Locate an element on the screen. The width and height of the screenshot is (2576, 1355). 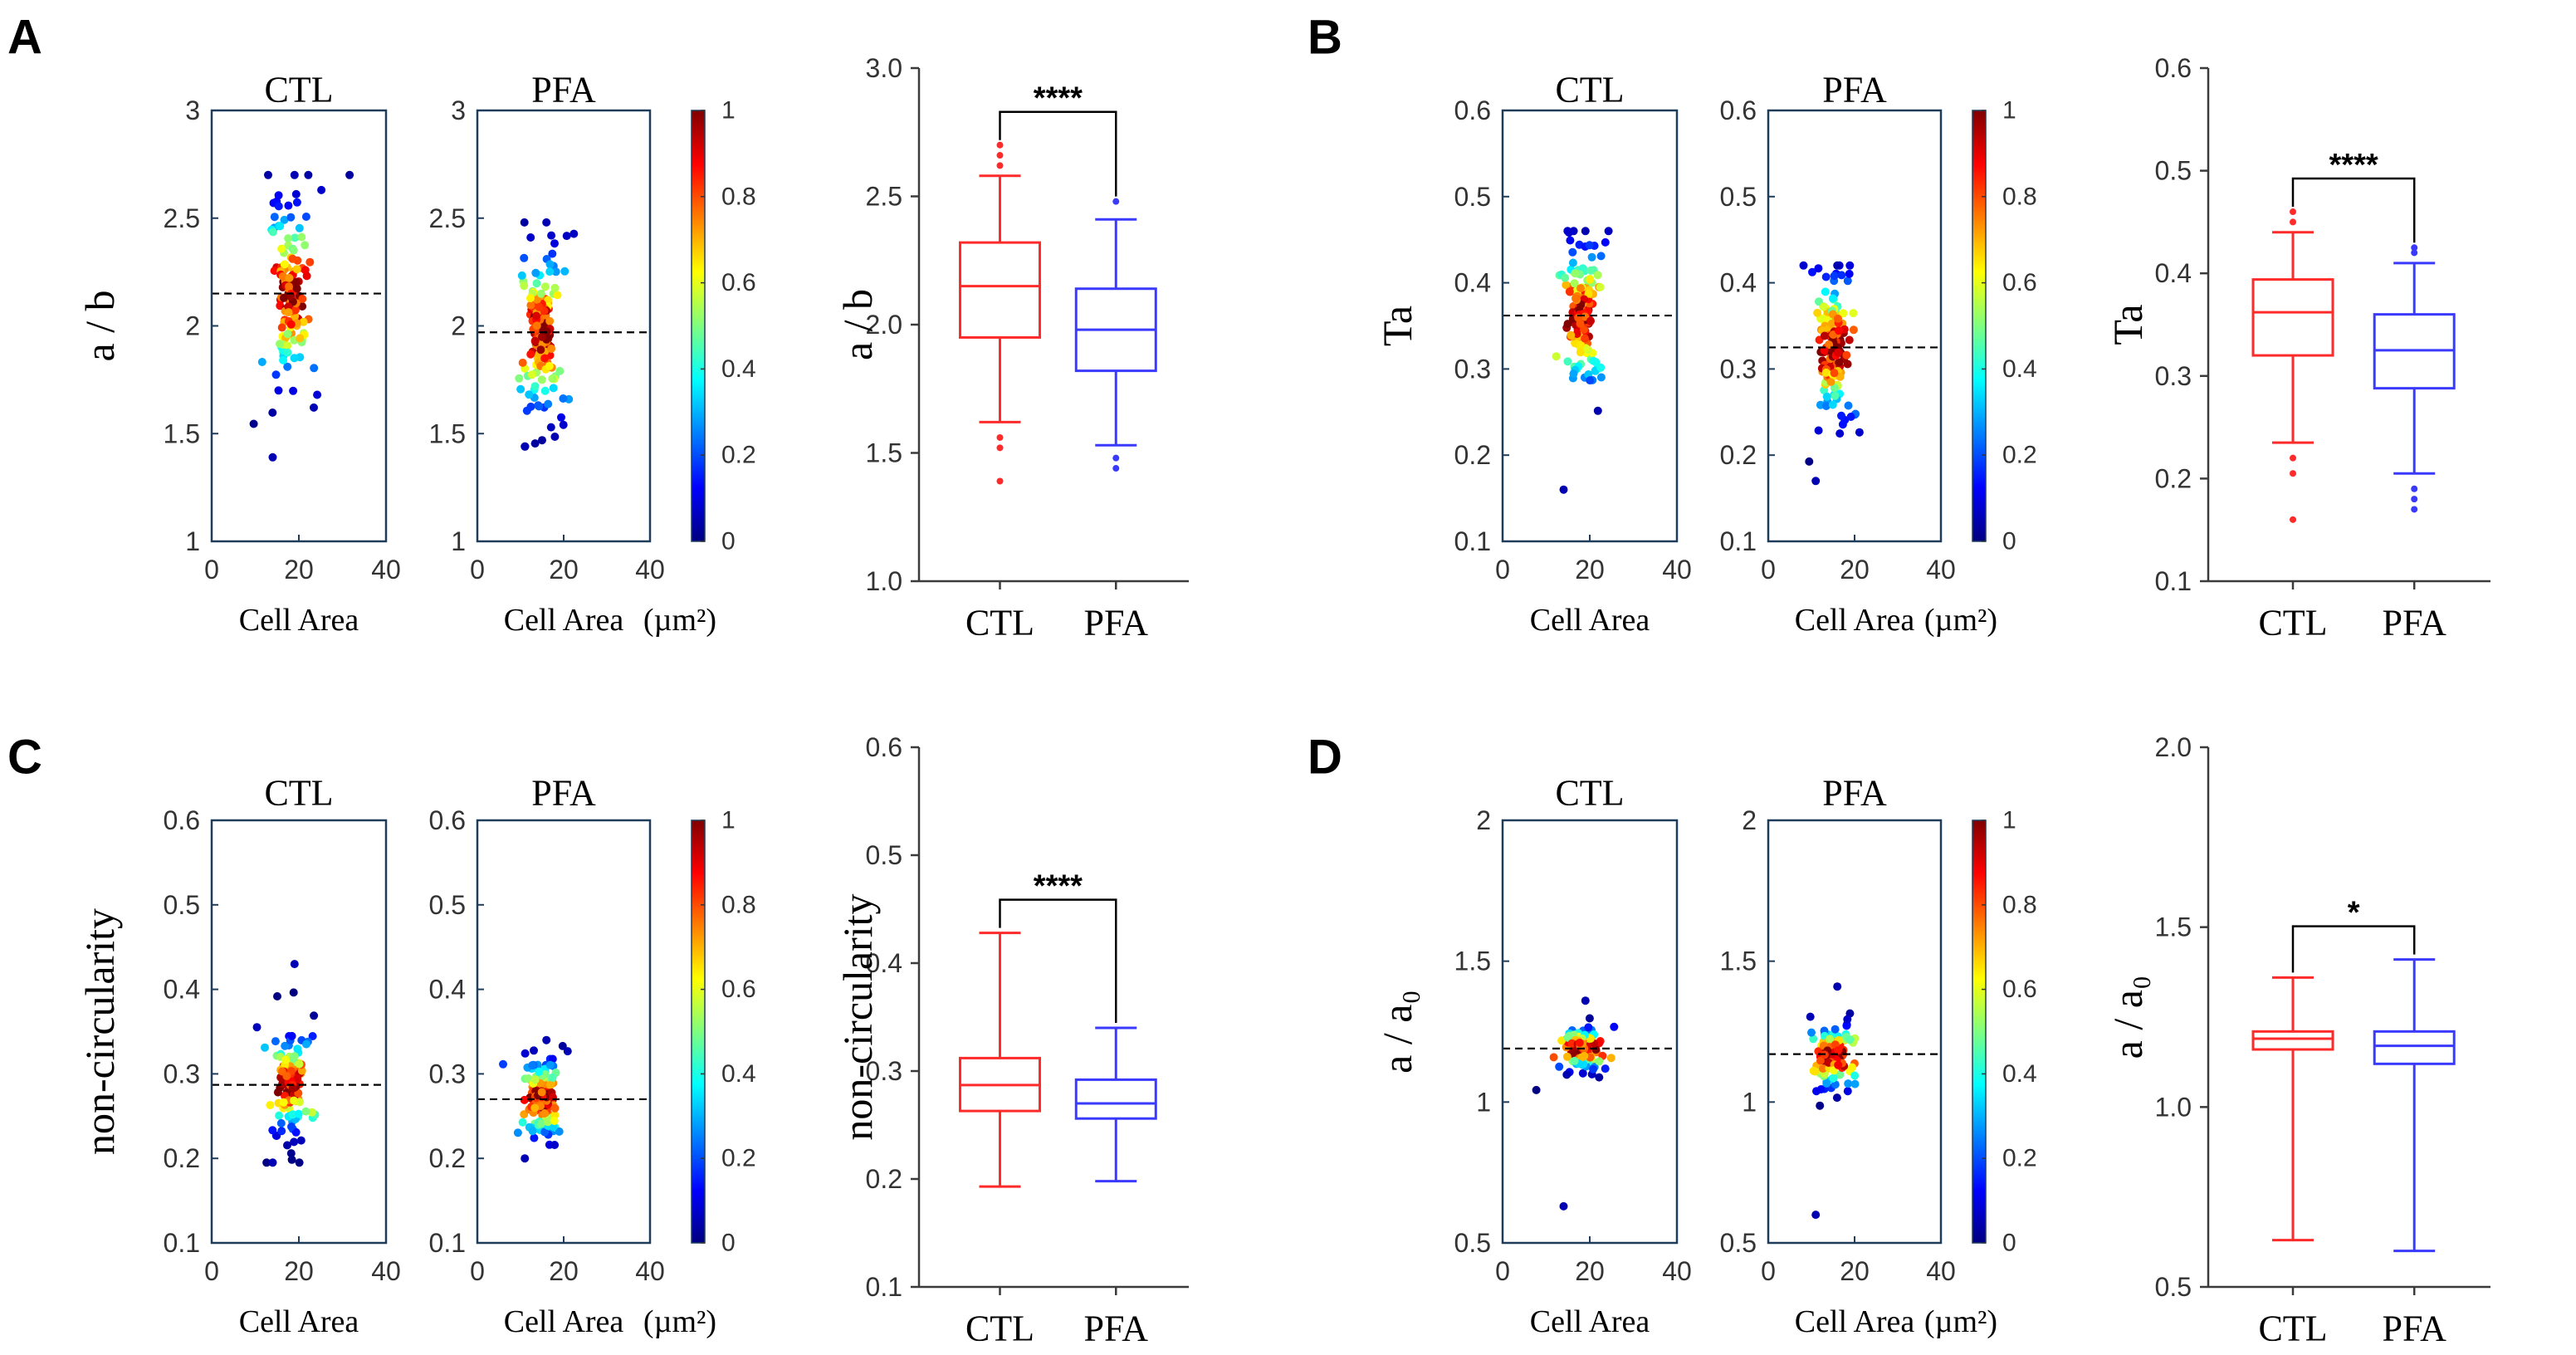
x-axis-label: Cell Area is located at coordinates (1590, 620).